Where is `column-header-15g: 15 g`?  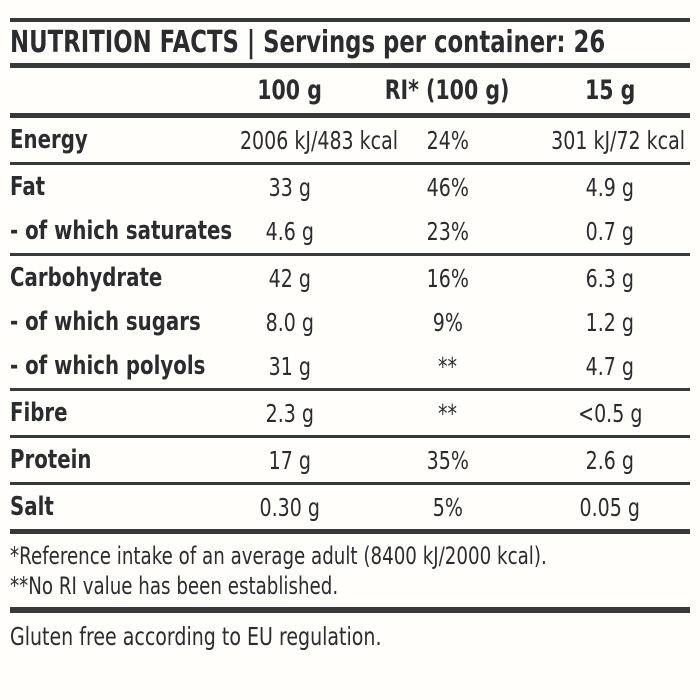
column-header-15g: 15 g is located at coordinates (610, 90).